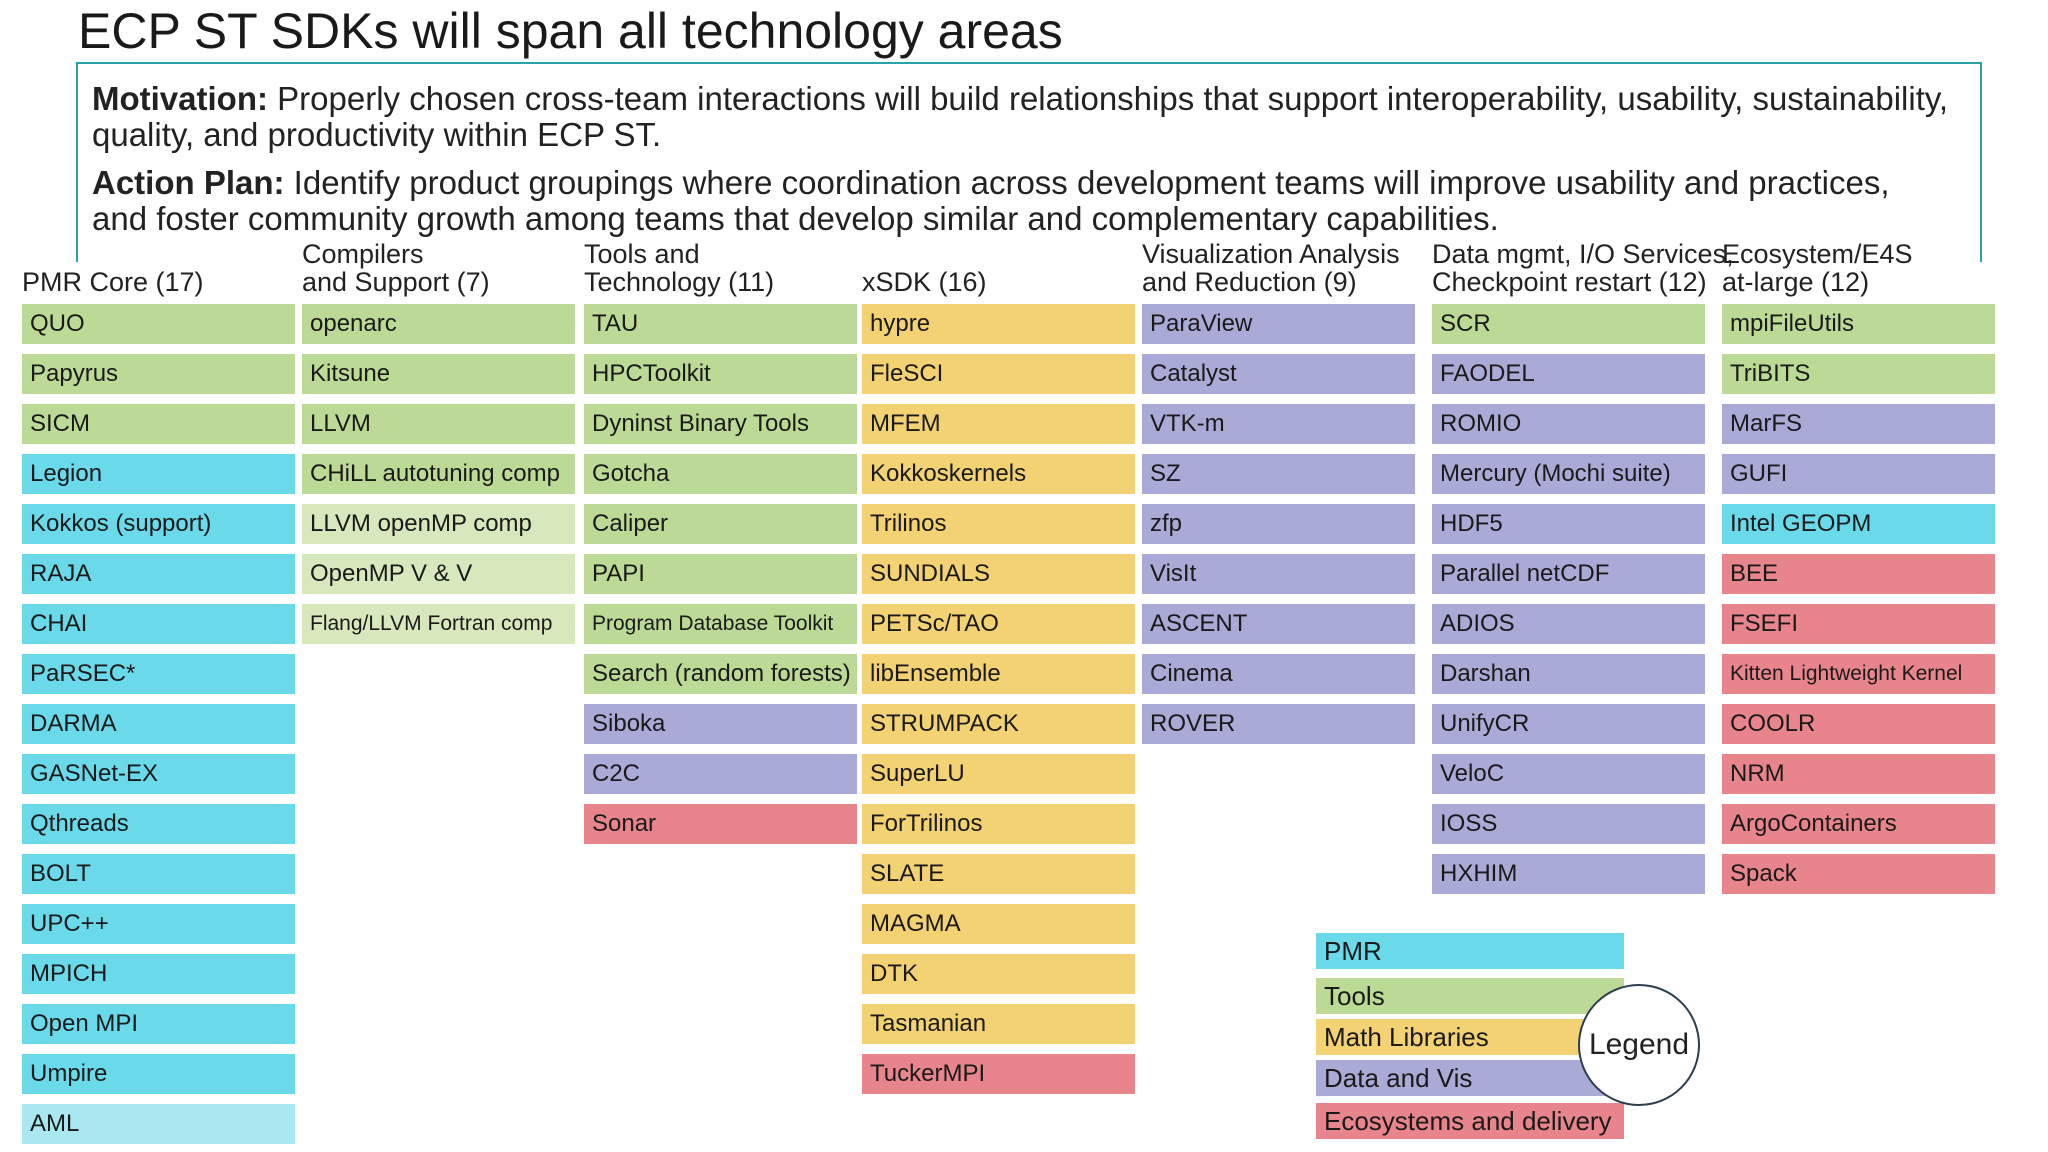 The width and height of the screenshot is (2048, 1152). What do you see at coordinates (720, 324) in the screenshot?
I see `product-item: TAU` at bounding box center [720, 324].